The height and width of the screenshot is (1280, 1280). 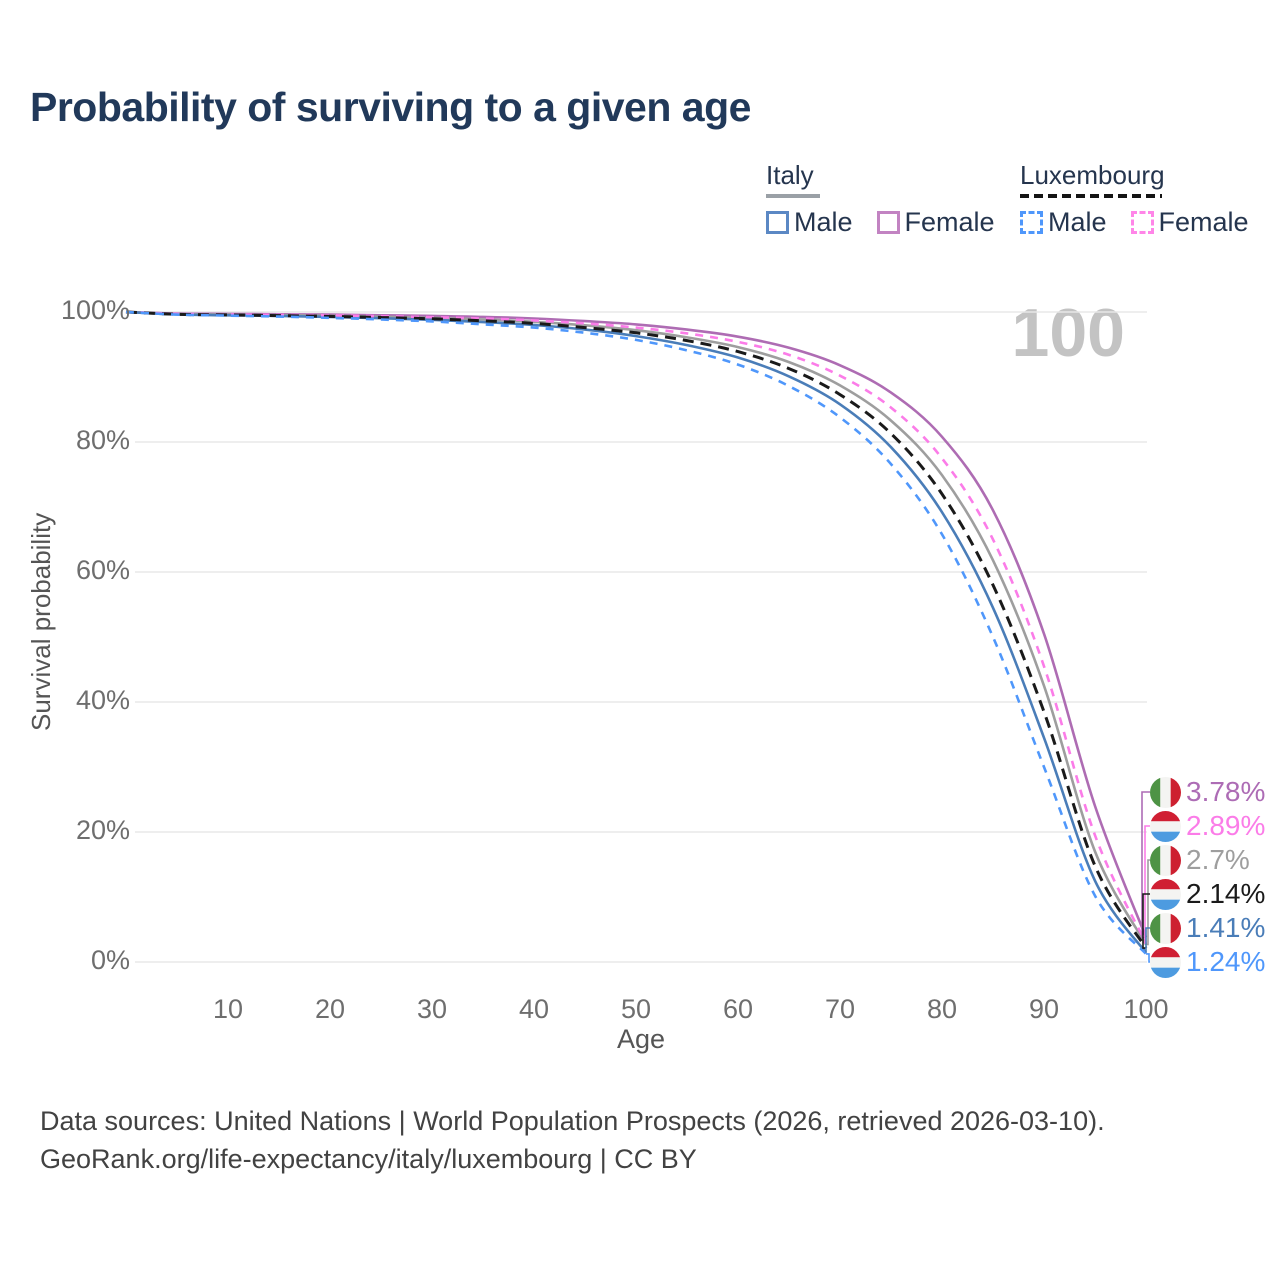 I want to click on y-tick-label: 40%, so click(x=102, y=700).